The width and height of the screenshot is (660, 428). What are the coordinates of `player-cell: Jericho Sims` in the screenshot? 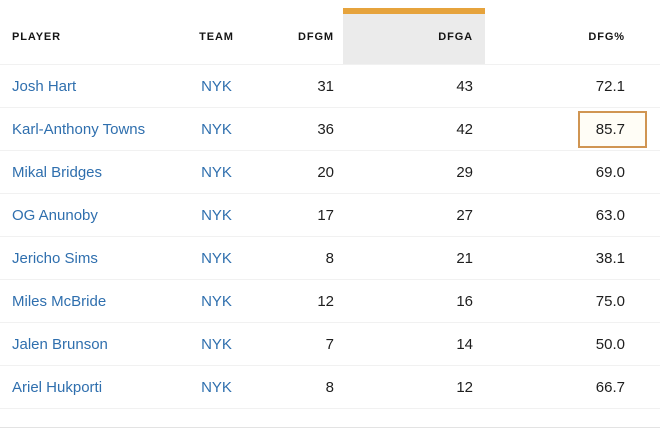 It's located at (89, 258).